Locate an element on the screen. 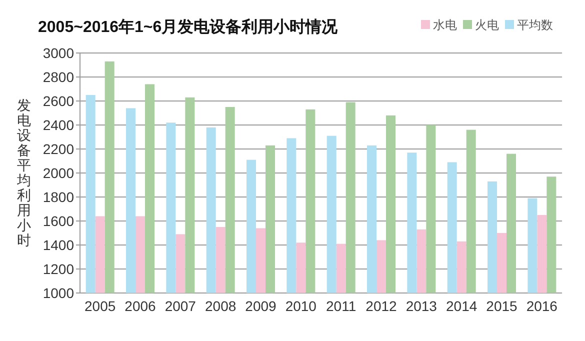 This screenshot has height=341, width=585. y-tick-label: 2600 is located at coordinates (58, 101).